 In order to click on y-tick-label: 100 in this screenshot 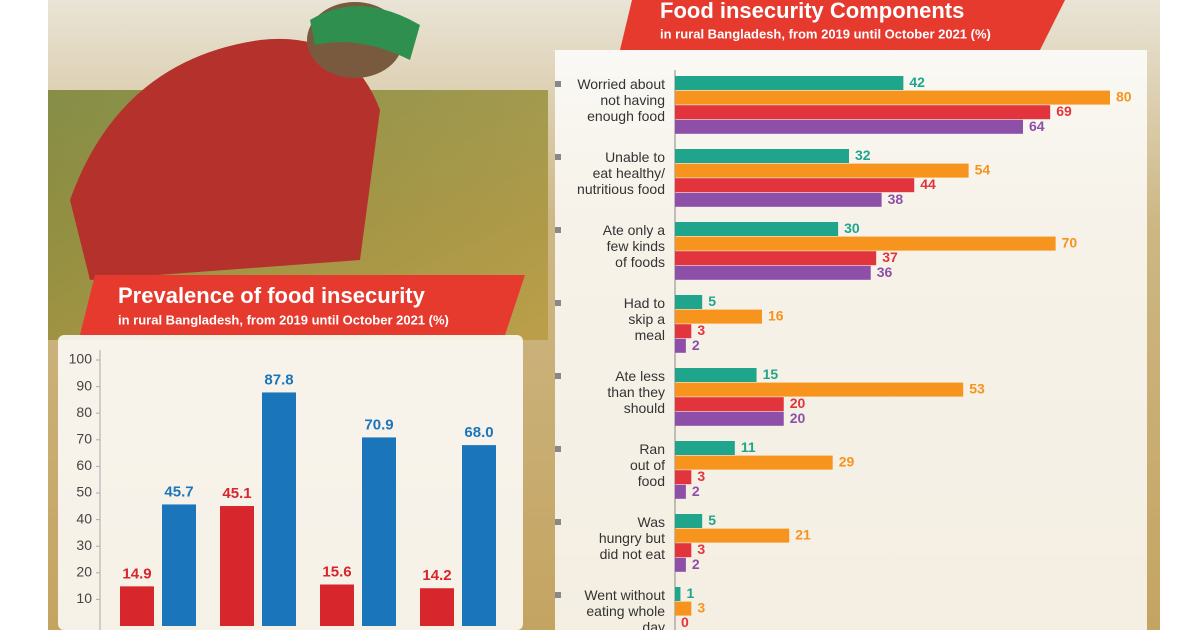, I will do `click(81, 359)`.